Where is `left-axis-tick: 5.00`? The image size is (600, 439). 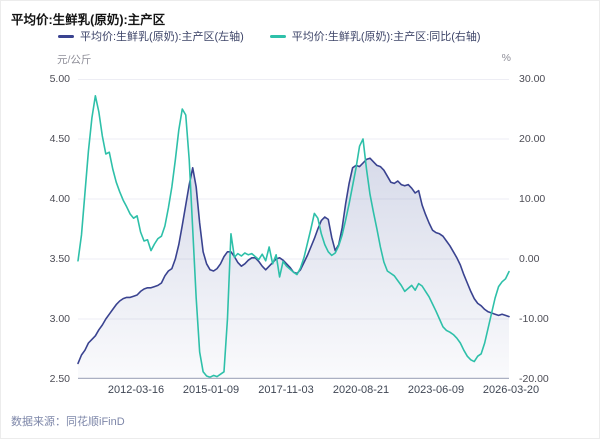
left-axis-tick: 5.00 is located at coordinates (59, 79).